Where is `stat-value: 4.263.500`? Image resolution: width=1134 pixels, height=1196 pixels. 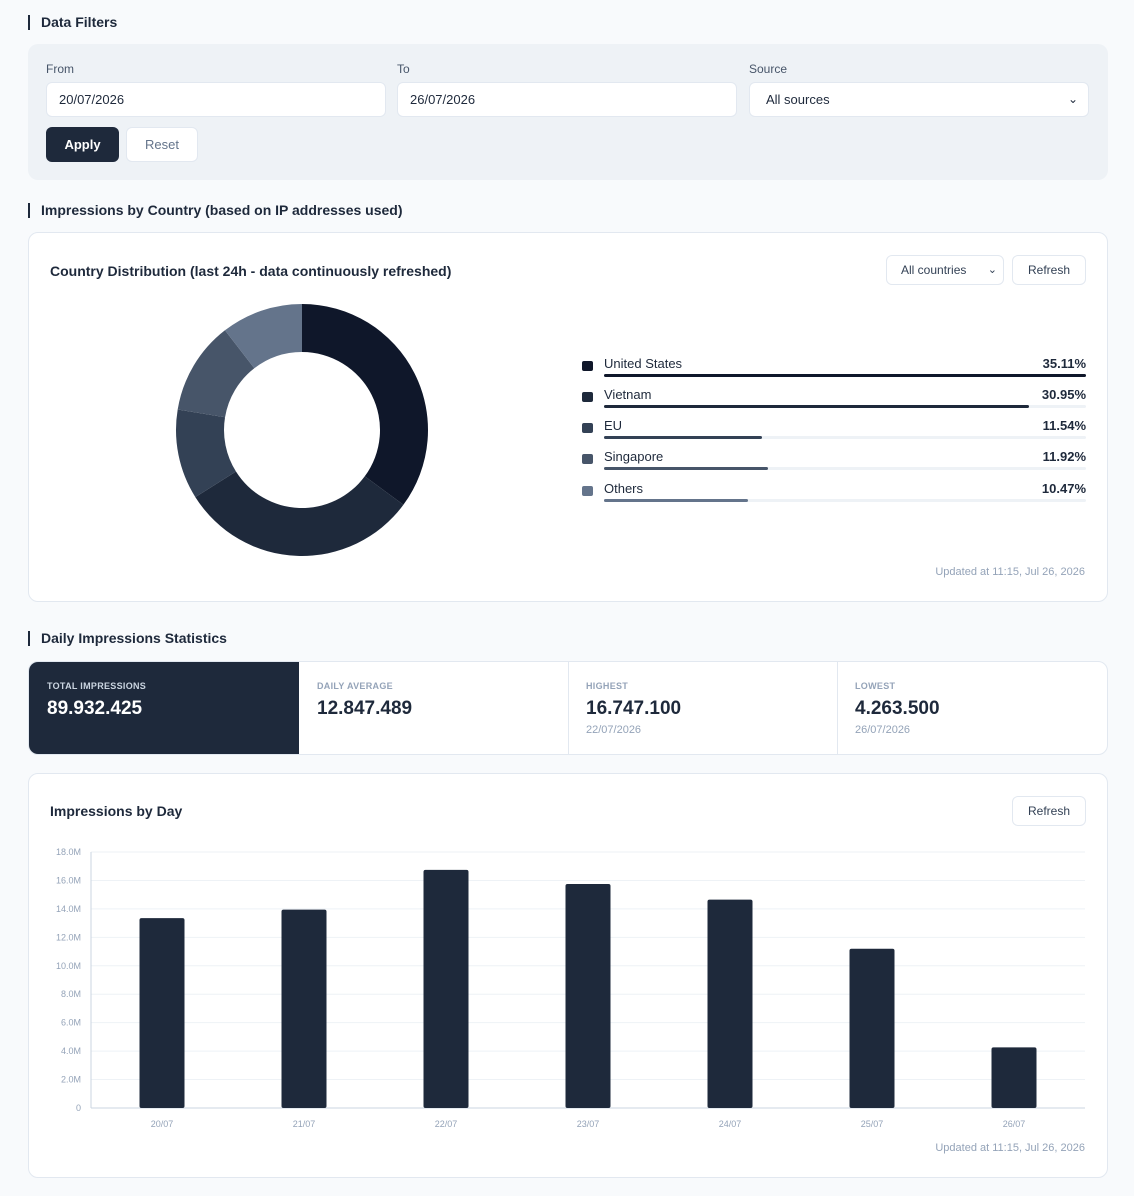 stat-value: 4.263.500 is located at coordinates (897, 708).